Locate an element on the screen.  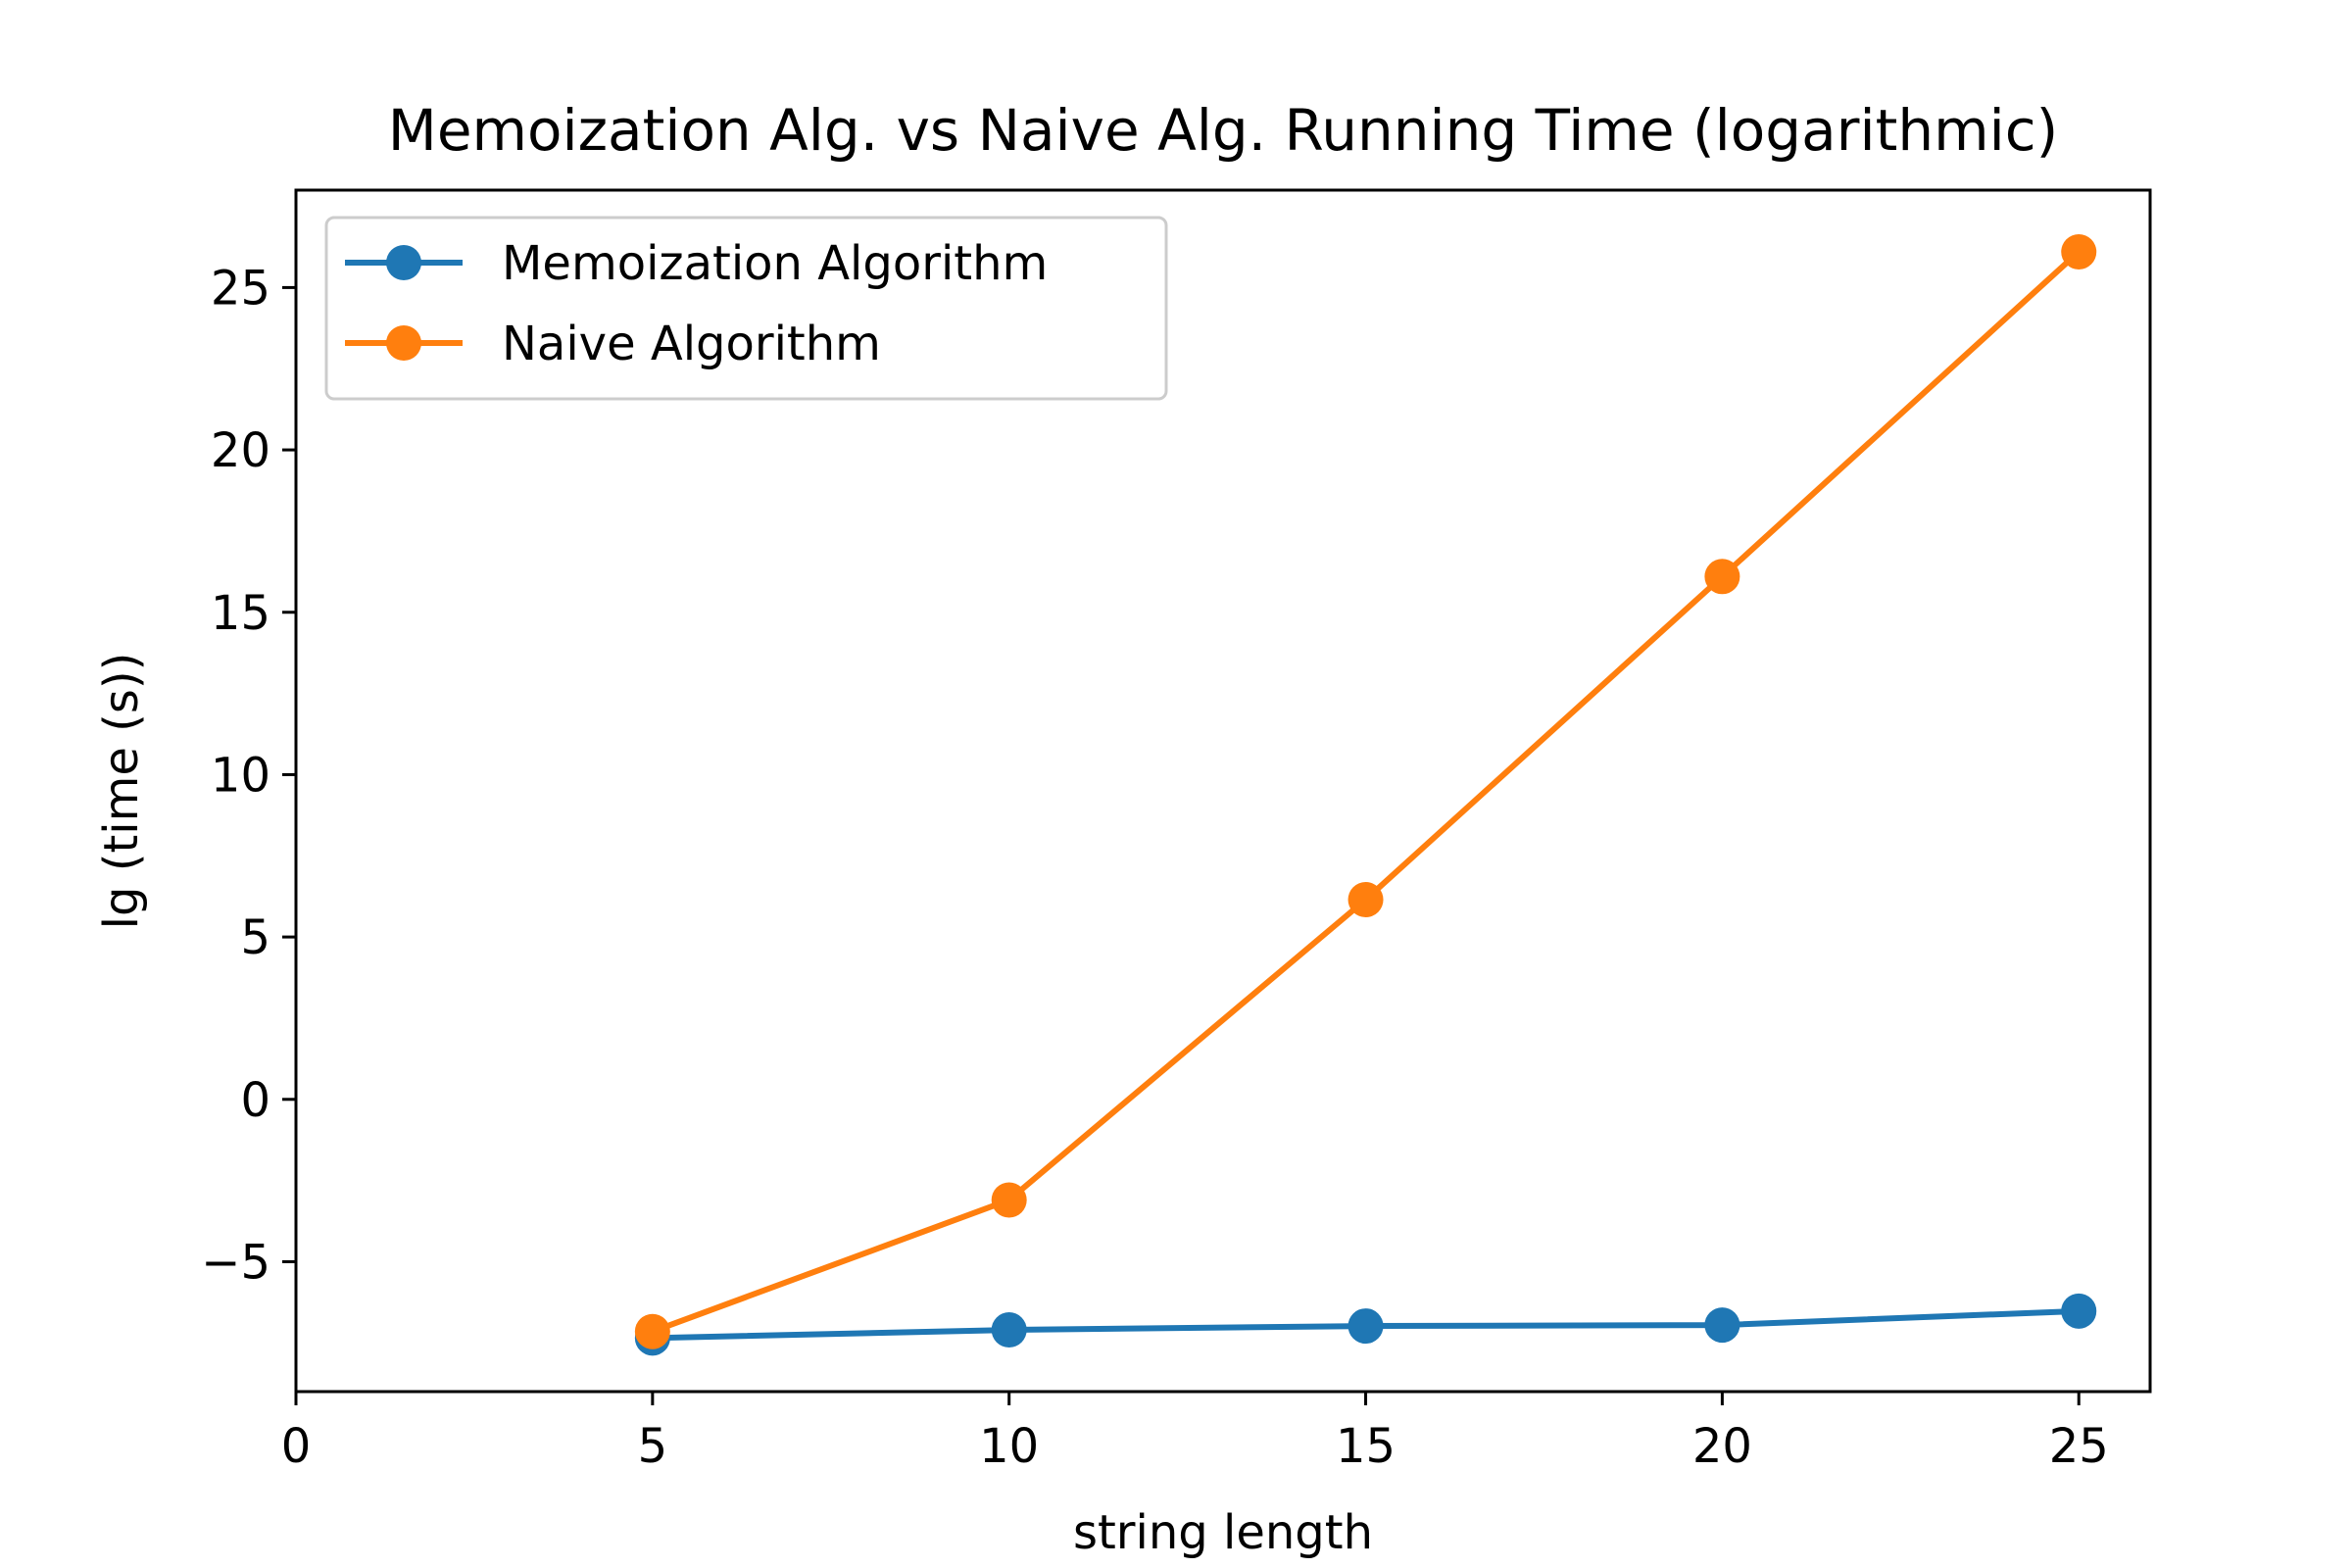
x-axis-label: string length is located at coordinates (1223, 1532).